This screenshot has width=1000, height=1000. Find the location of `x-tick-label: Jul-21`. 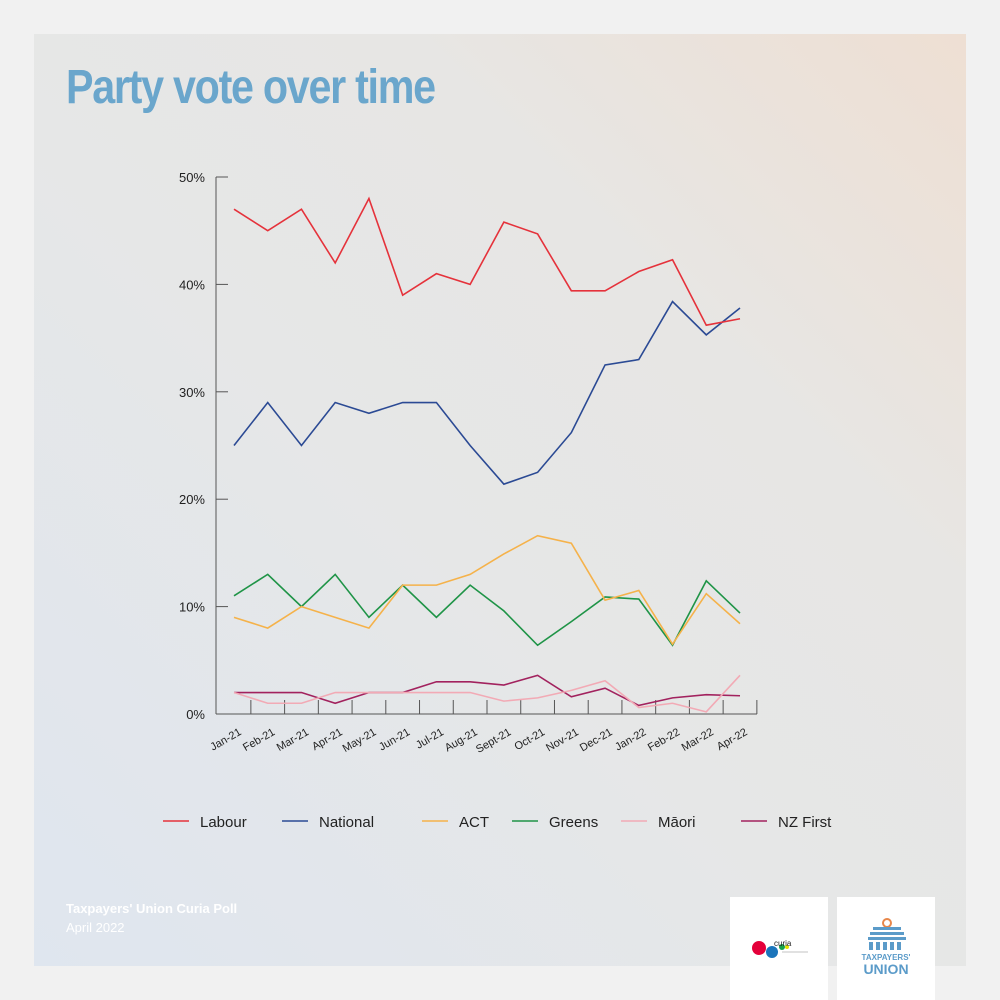

x-tick-label: Jul-21 is located at coordinates (430, 738).